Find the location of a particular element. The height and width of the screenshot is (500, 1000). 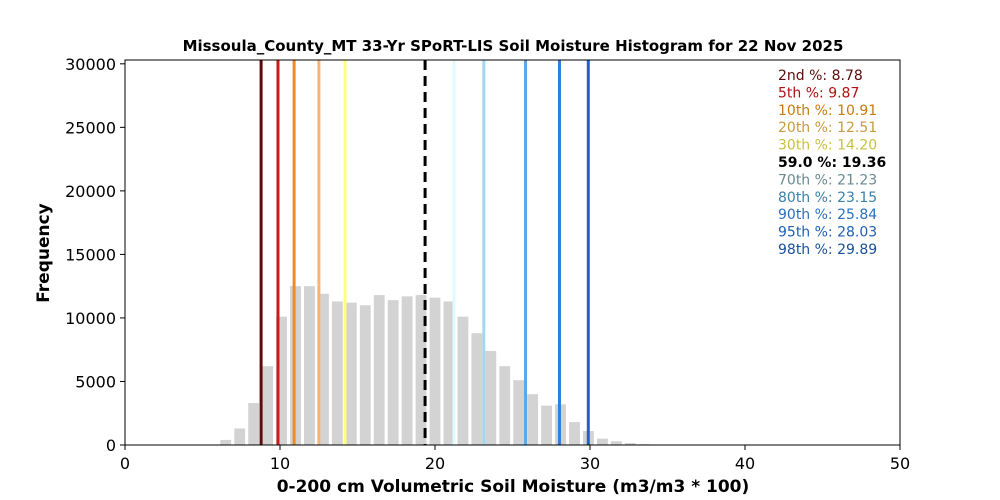

histogram-bars is located at coordinates (435, 365).